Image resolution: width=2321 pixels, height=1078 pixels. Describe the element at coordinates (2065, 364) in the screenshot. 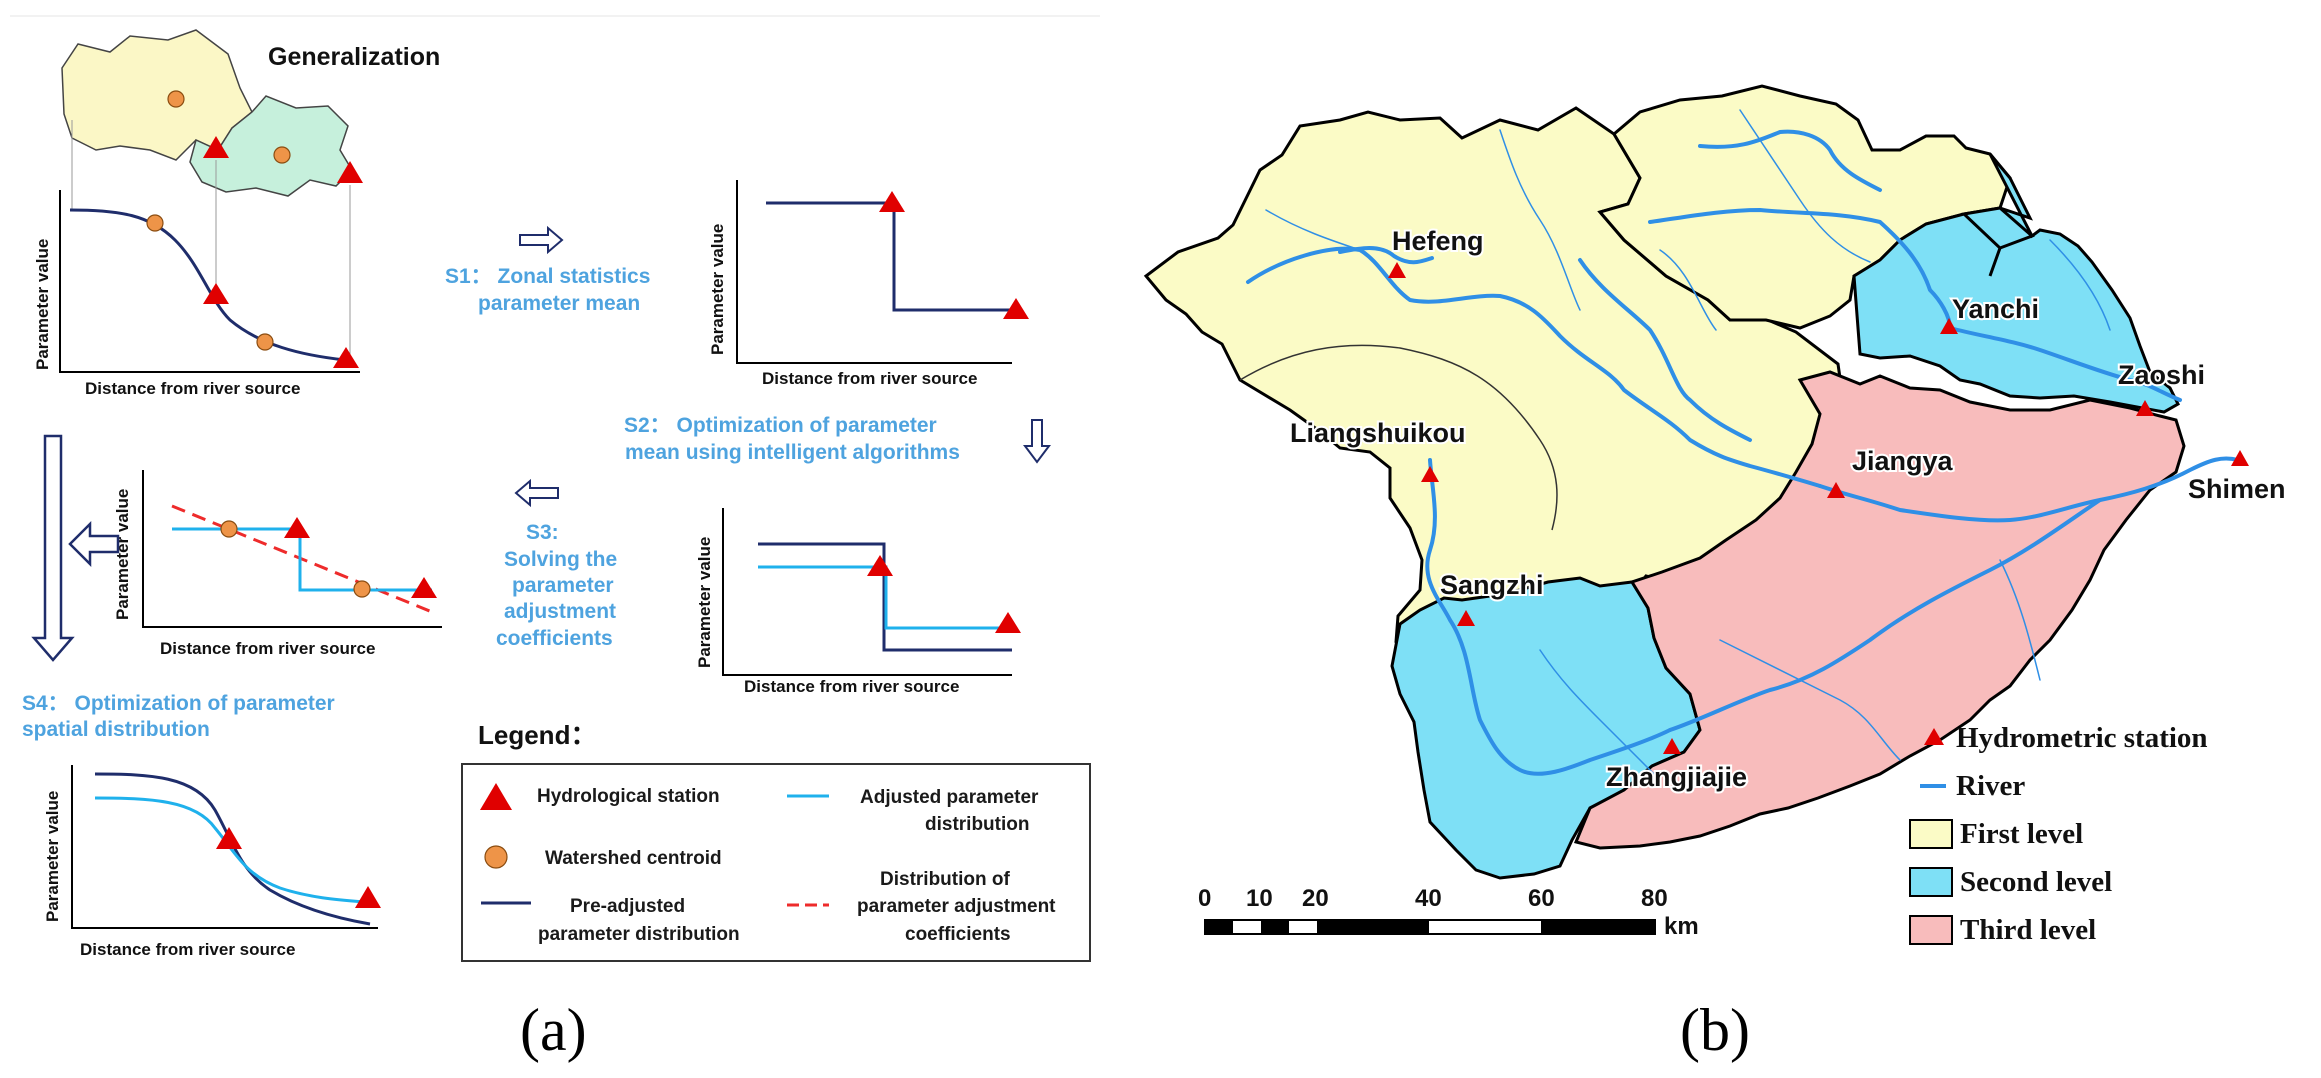

I see `river-zaoshi` at that location.